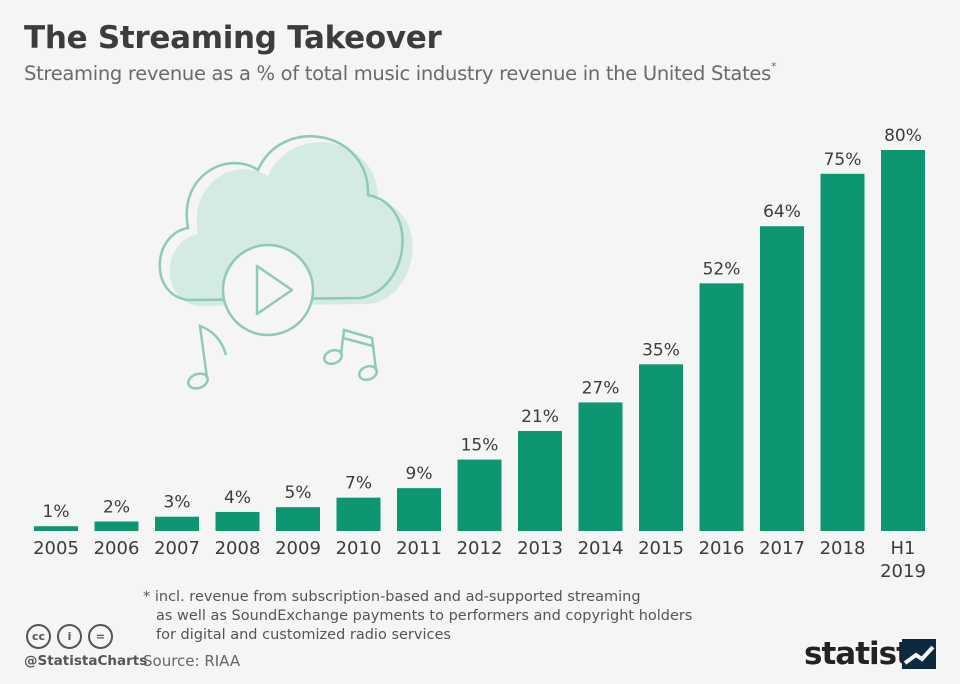  I want to click on category-label: H1, so click(903, 548).